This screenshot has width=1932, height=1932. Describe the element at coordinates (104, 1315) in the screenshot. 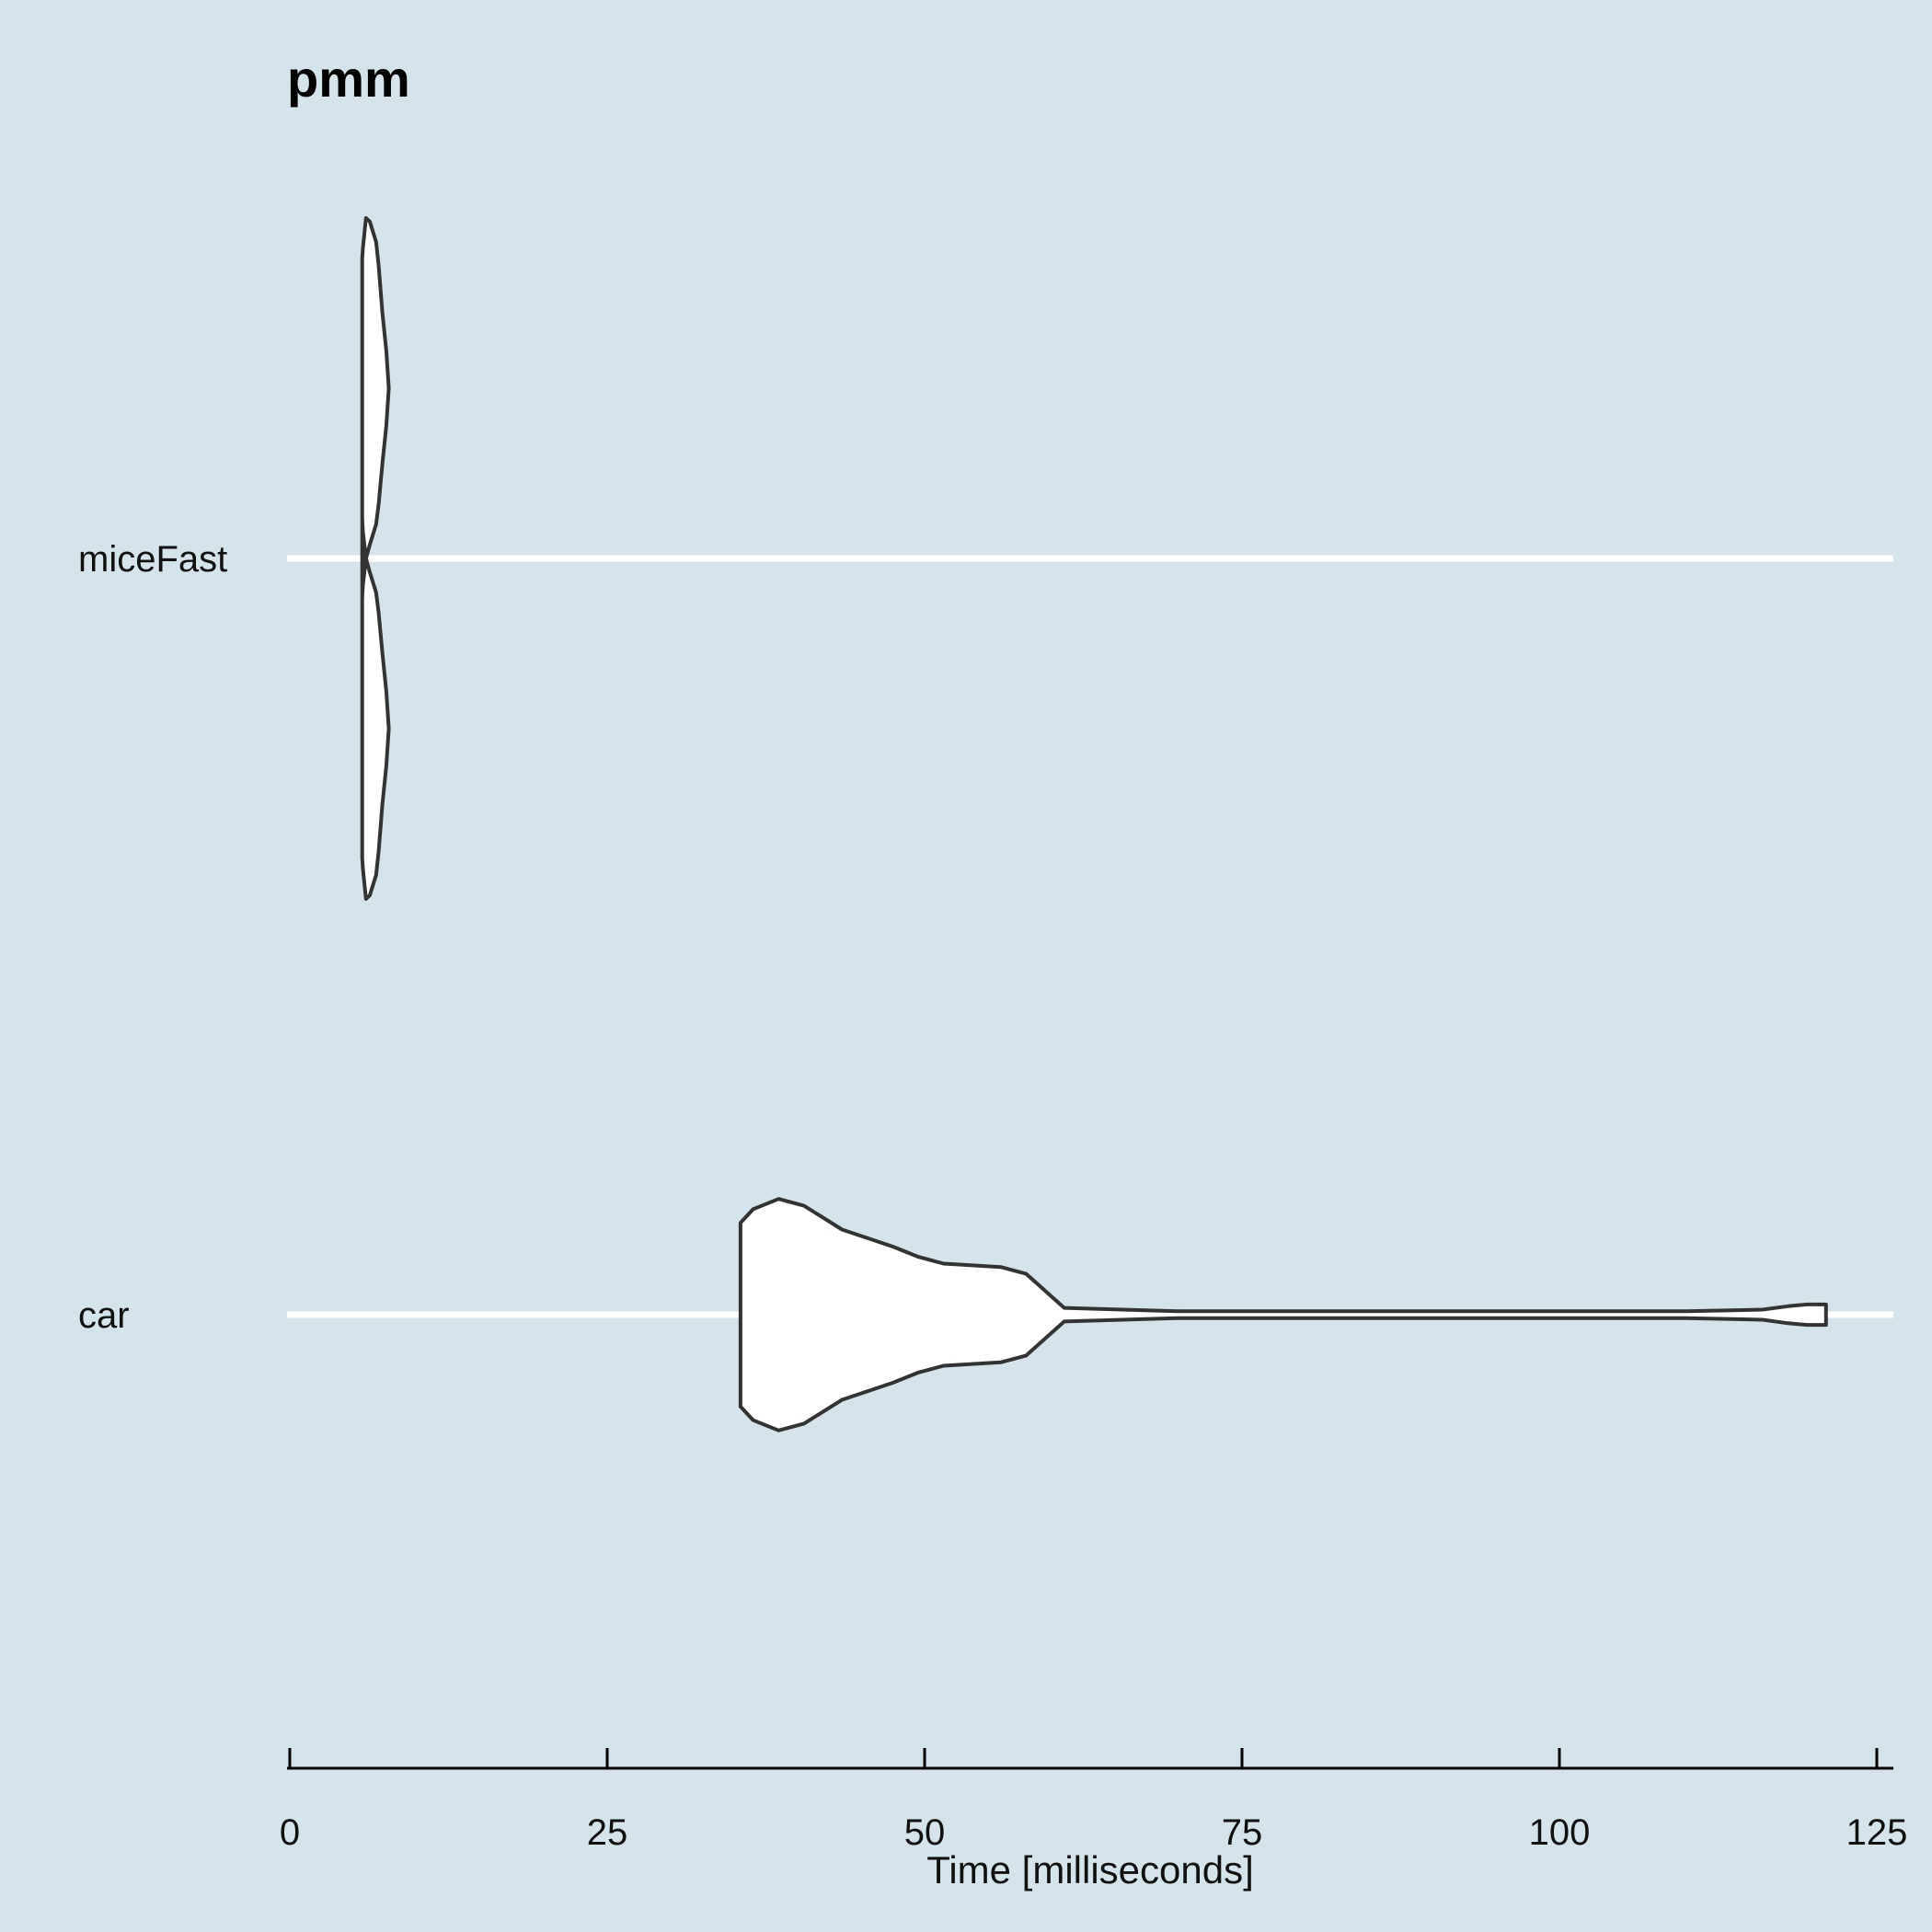

I see `category-label-car: car` at that location.